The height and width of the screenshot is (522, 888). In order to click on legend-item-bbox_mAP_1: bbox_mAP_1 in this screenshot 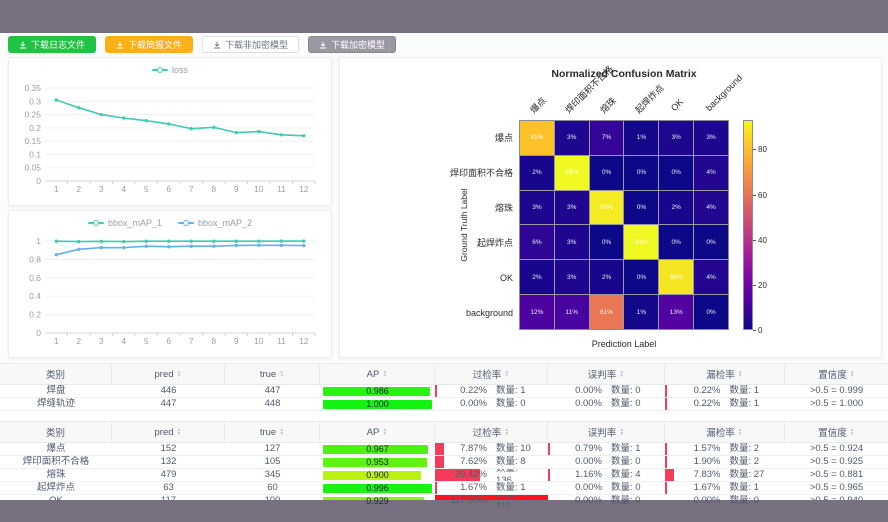, I will do `click(124, 223)`.